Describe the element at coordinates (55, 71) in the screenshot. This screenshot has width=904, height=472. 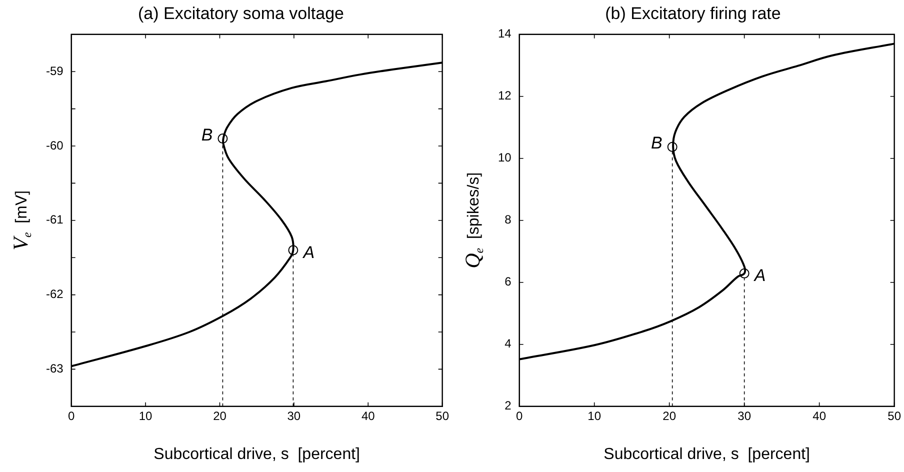
I see `y-tick-label: -59` at that location.